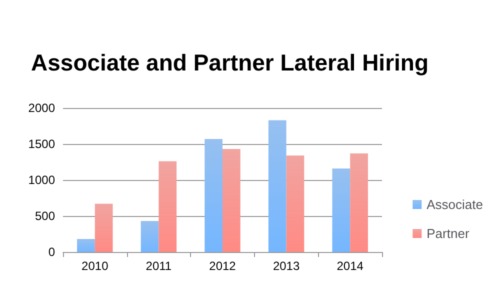  Describe the element at coordinates (42, 180) in the screenshot. I see `y-tick-label: 1000` at that location.